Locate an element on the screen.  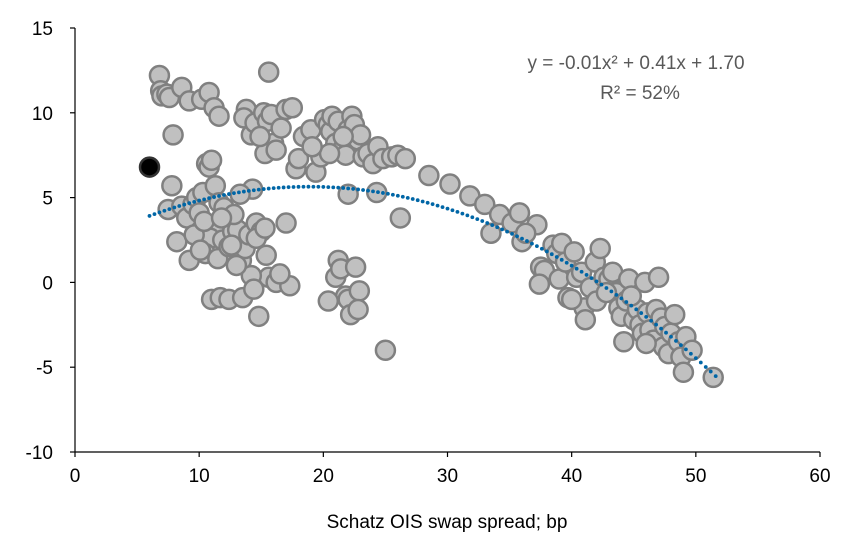
y-tick-label: 0 is located at coordinates (47, 283).